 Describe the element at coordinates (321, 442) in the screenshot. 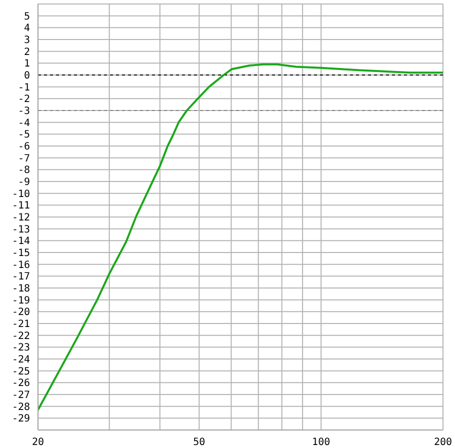

I see `x-tick-label: 100` at that location.